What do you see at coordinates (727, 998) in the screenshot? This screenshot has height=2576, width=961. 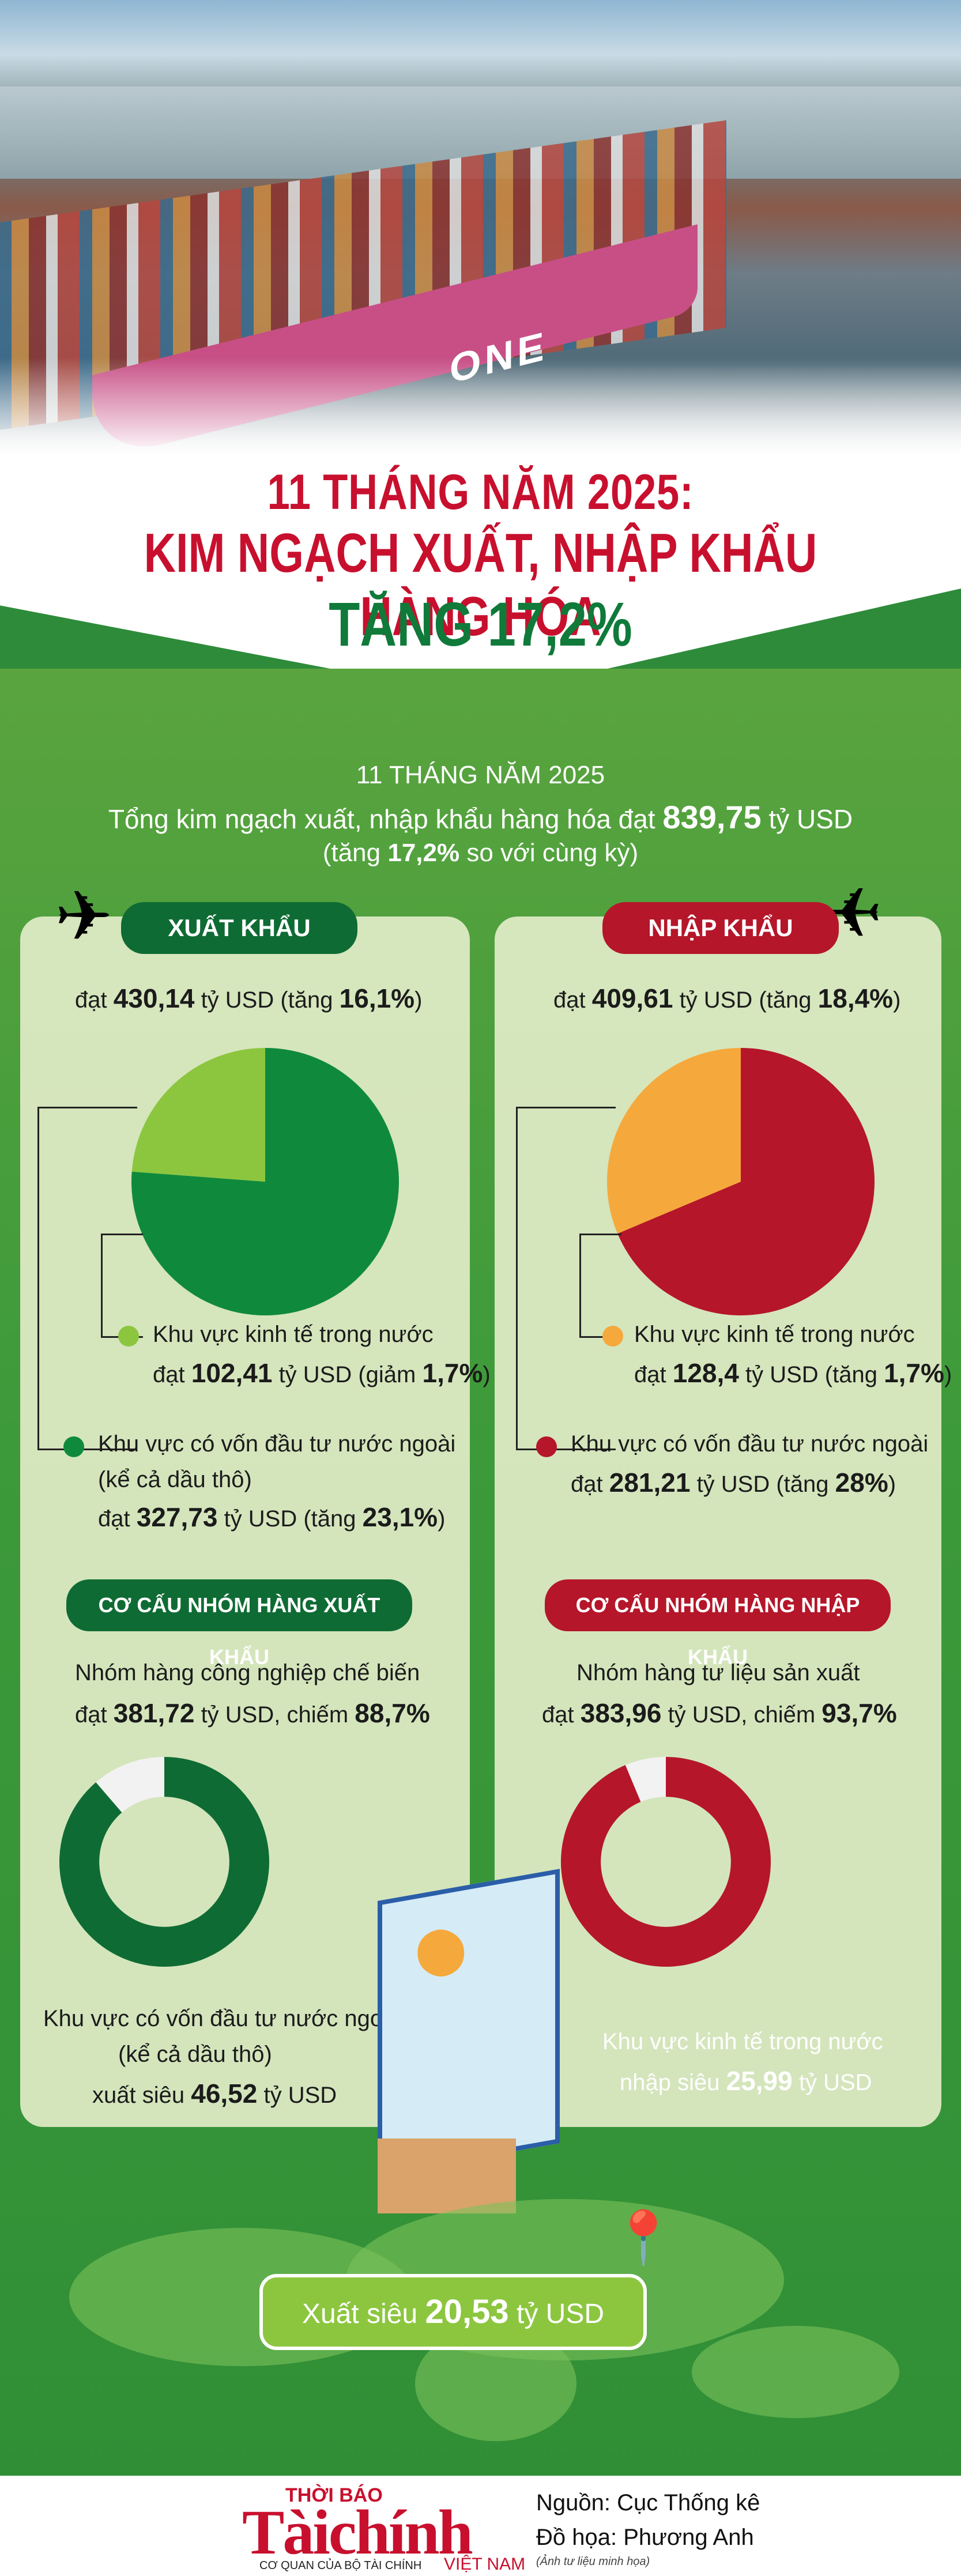 I see `import-value: đạt 409,61 tỷ USD (tăng 18,4%)` at bounding box center [727, 998].